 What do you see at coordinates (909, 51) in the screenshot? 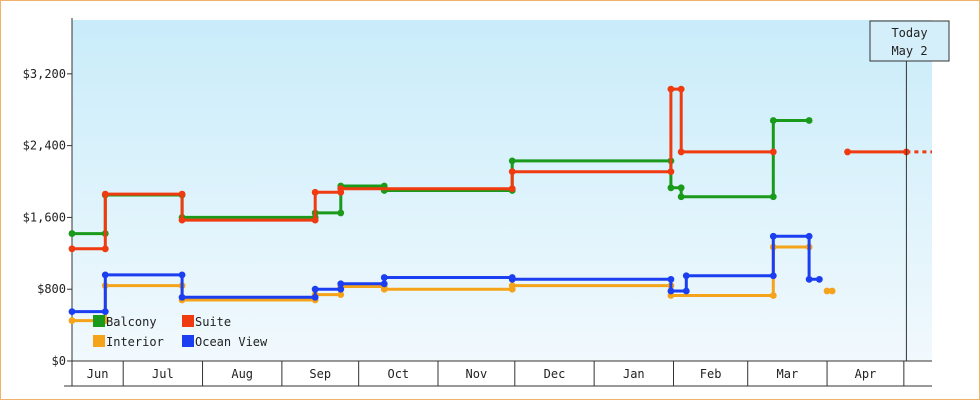
I see `today-date: May 2` at bounding box center [909, 51].